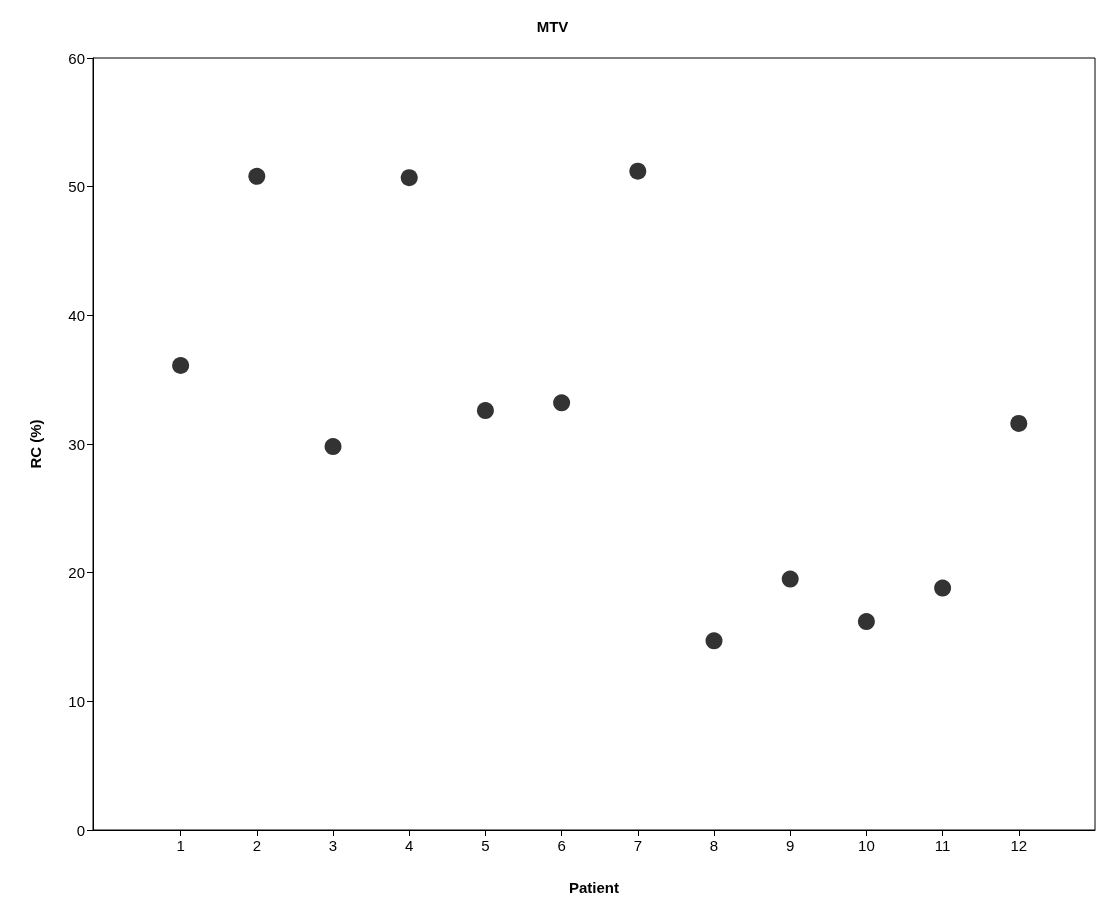 Image resolution: width=1105 pixels, height=921 pixels. I want to click on x-tick-label: 7, so click(637, 845).